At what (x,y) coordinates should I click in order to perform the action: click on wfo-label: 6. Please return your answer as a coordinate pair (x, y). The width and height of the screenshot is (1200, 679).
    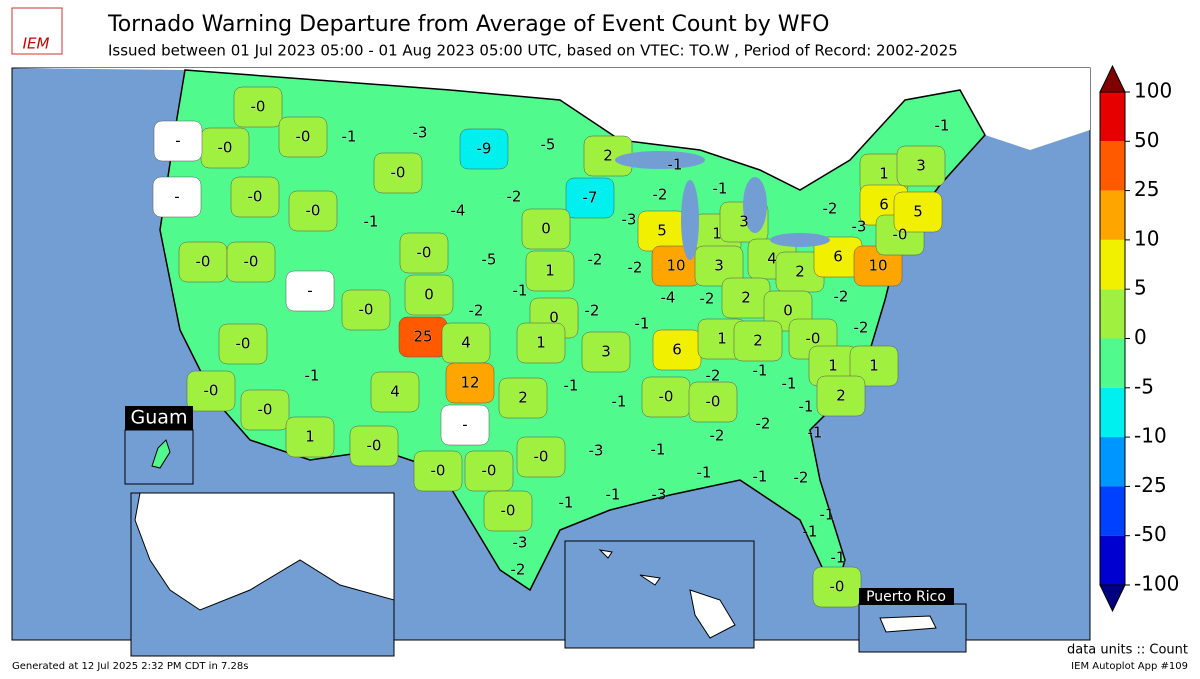
    Looking at the image, I should click on (677, 350).